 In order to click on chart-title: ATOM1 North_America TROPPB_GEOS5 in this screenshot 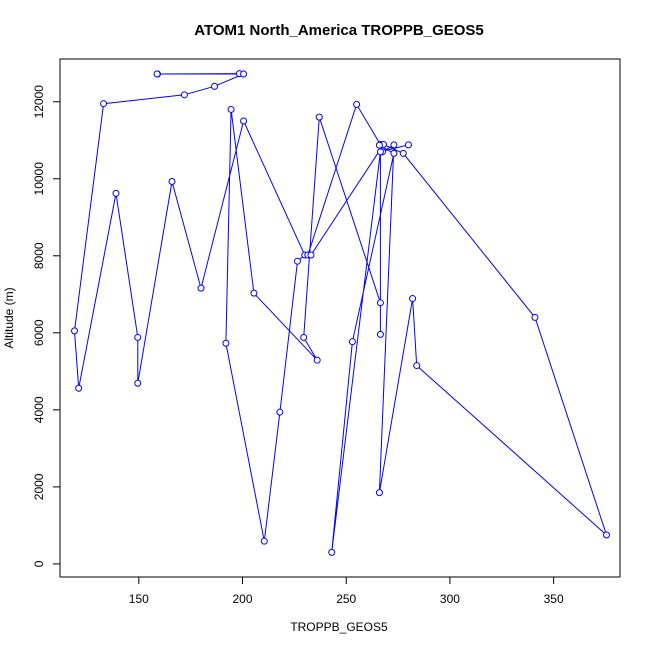, I will do `click(339, 30)`.